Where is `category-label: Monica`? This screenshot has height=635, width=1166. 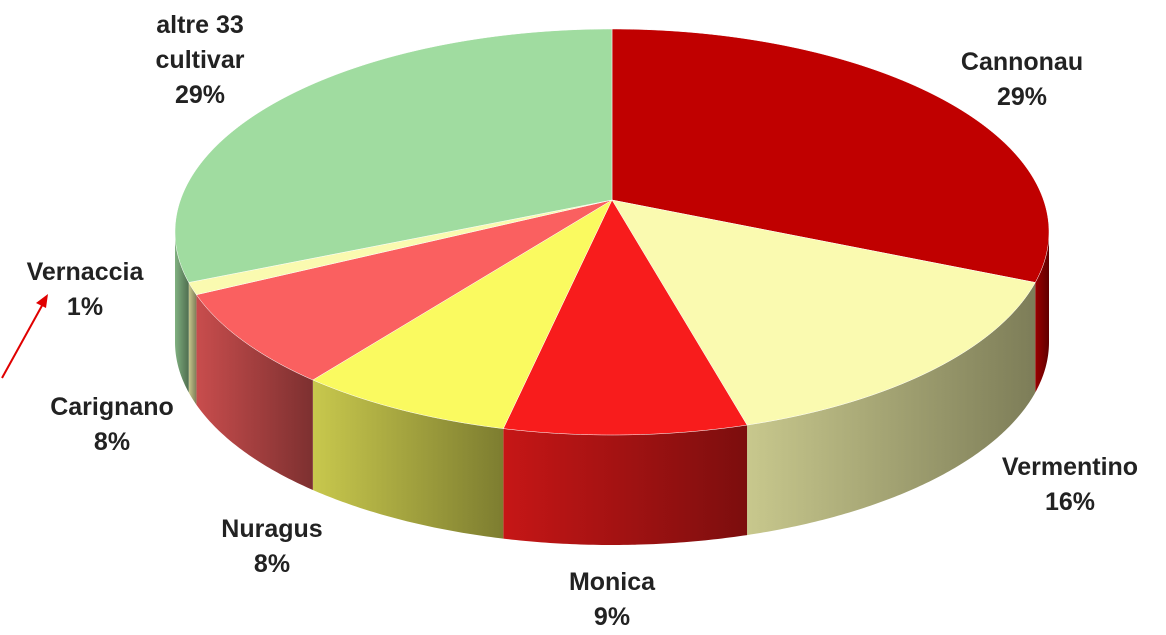 category-label: Monica is located at coordinates (612, 582).